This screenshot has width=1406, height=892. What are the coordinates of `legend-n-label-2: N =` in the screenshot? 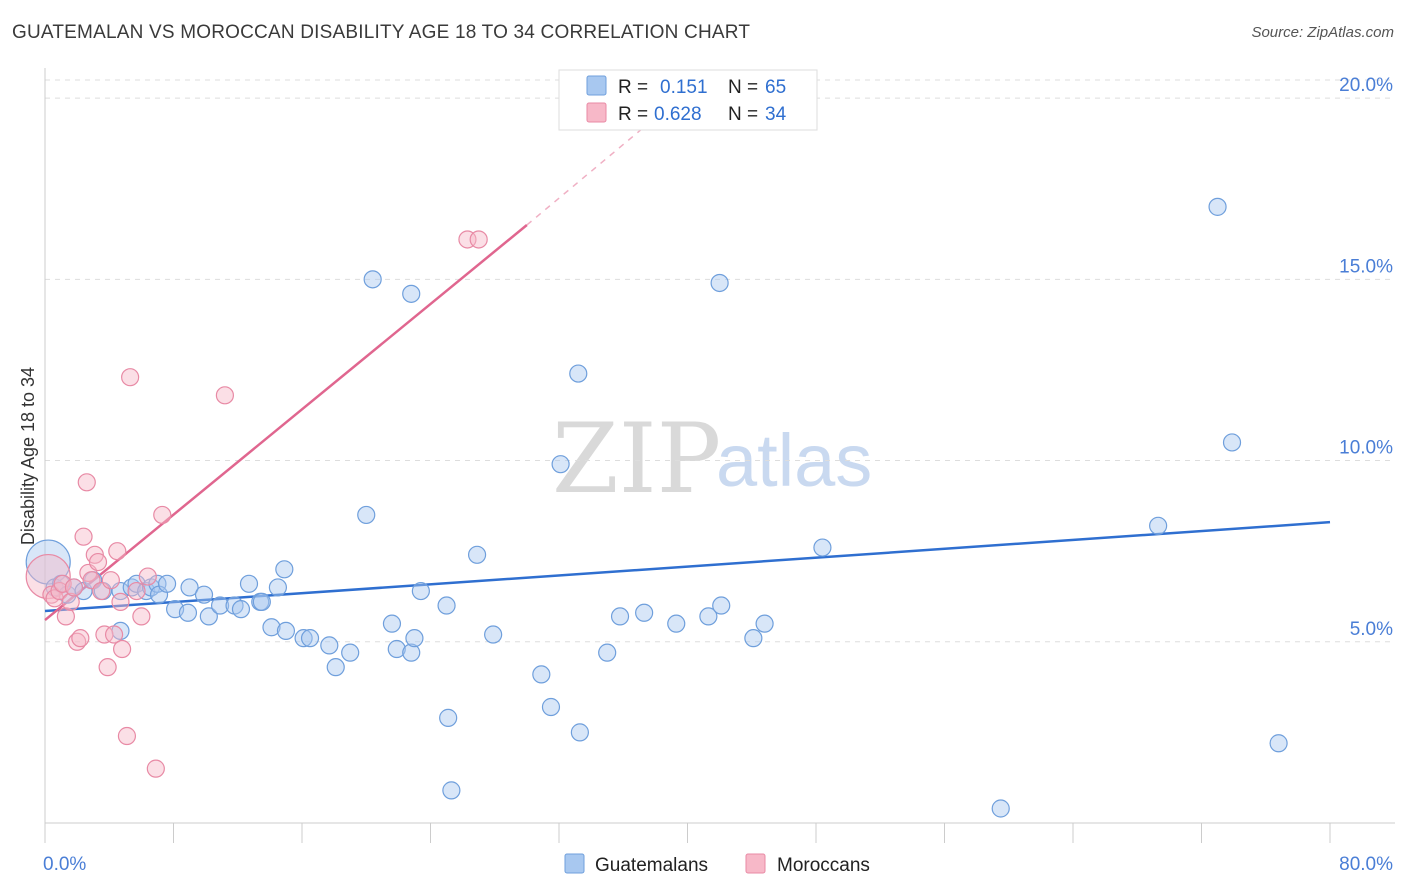 It's located at (743, 114).